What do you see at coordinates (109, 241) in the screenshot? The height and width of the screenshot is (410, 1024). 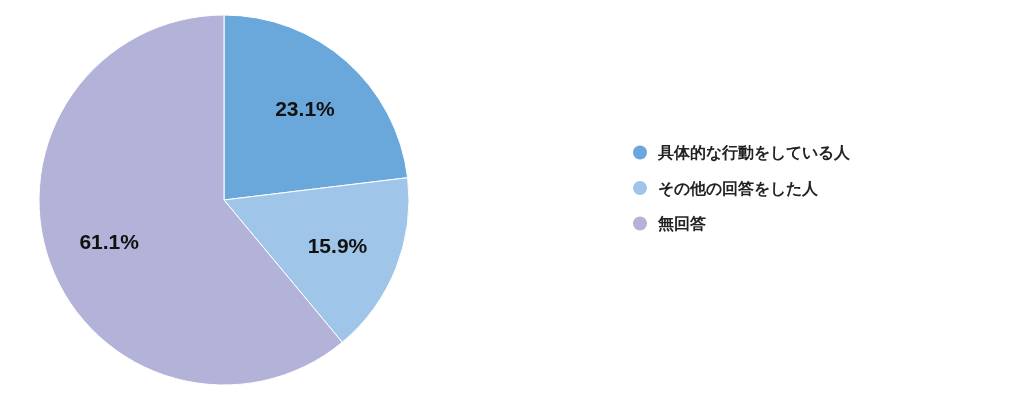 I see `data-label: 61.1%` at bounding box center [109, 241].